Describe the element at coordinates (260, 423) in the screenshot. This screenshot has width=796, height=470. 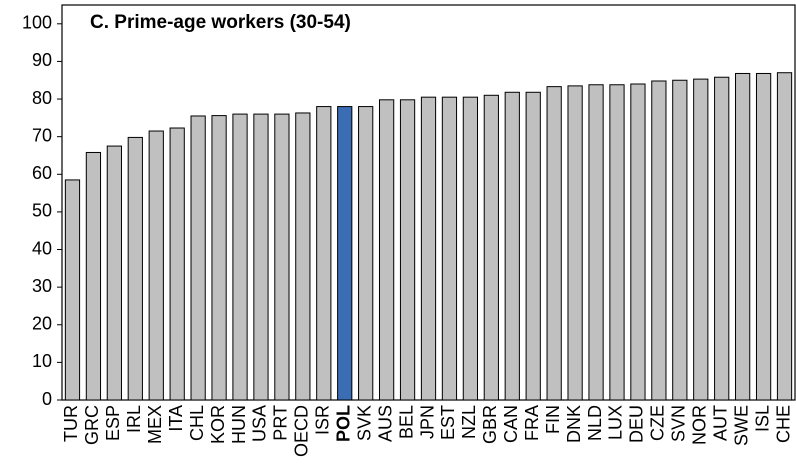
I see `x-tick-label: USA` at that location.